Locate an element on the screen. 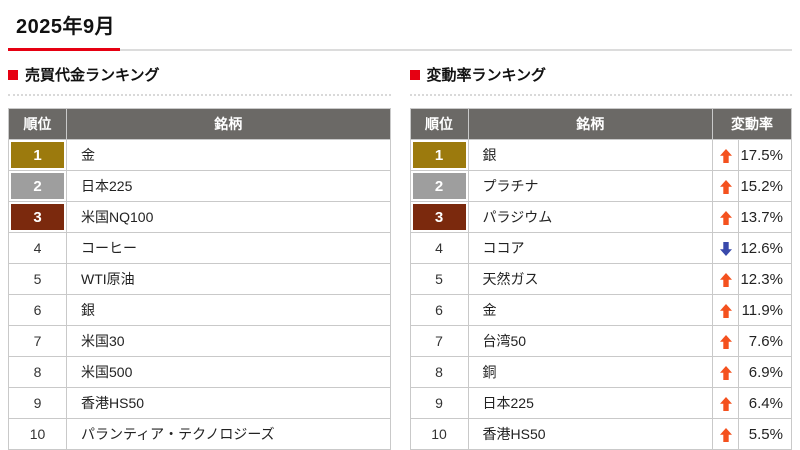  table-row: 10 香港HS50 5.5% is located at coordinates (600, 434).